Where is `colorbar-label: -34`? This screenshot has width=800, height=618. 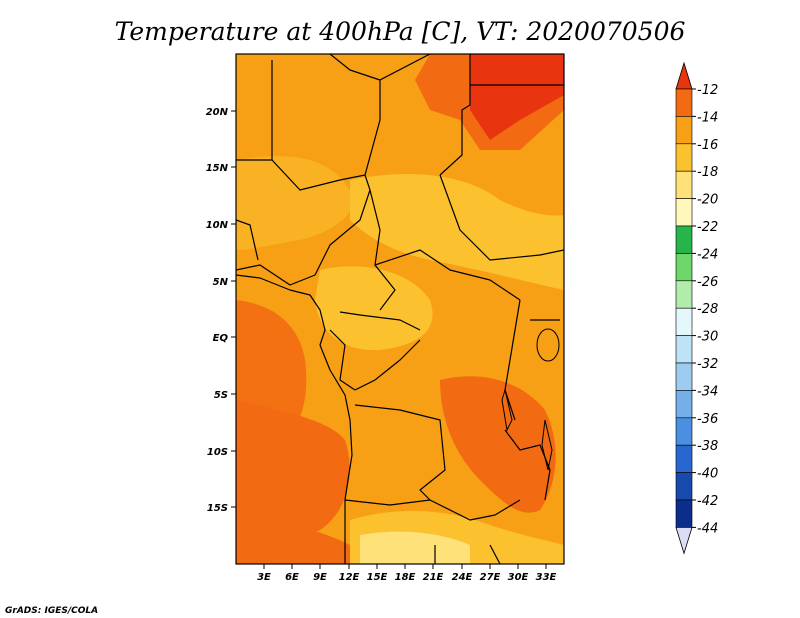 colorbar-label: -34 is located at coordinates (707, 391).